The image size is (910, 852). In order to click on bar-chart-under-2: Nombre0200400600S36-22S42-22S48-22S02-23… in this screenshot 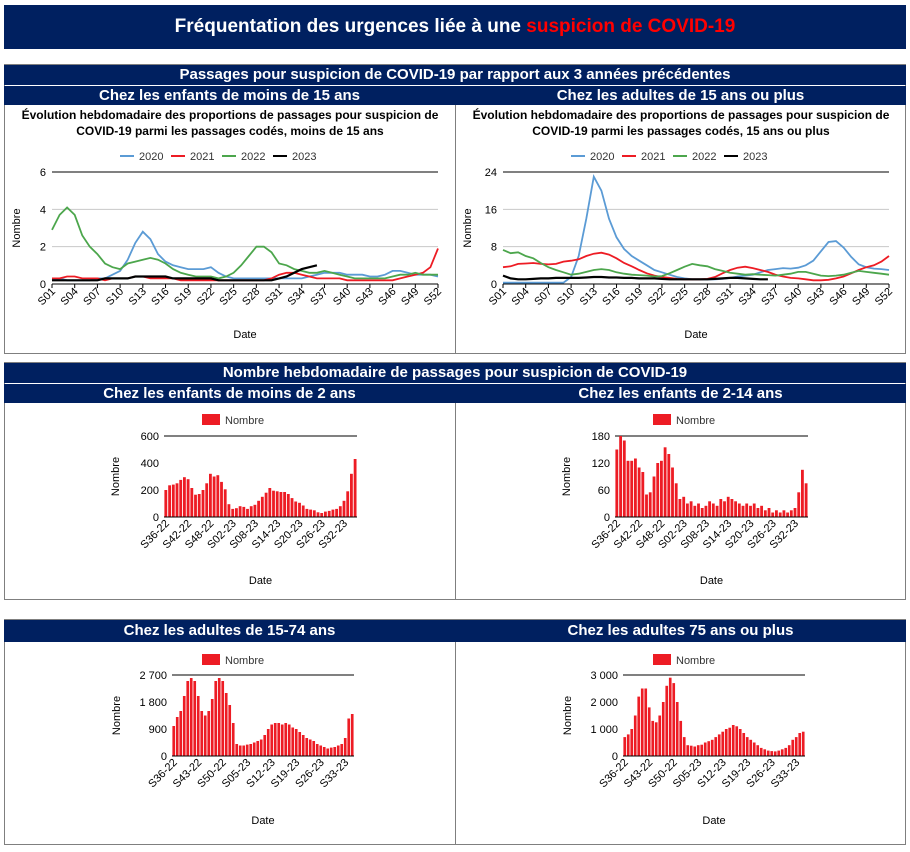, I will do `click(233, 500)`.